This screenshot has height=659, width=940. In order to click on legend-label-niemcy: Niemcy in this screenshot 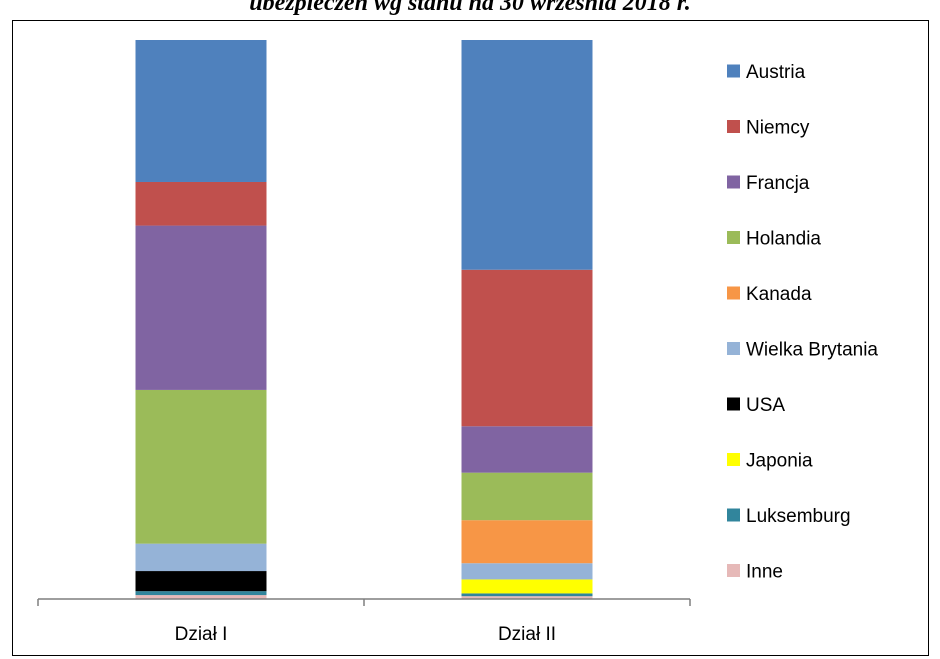, I will do `click(778, 128)`.